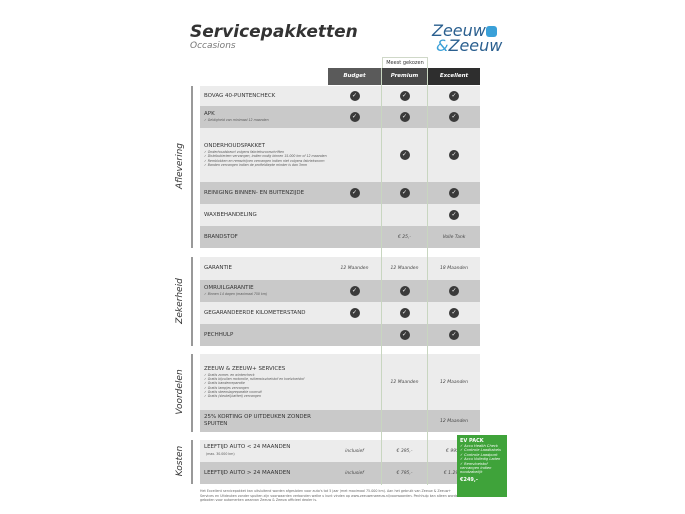  I want to click on cell-value: Volle Tank, so click(454, 237).